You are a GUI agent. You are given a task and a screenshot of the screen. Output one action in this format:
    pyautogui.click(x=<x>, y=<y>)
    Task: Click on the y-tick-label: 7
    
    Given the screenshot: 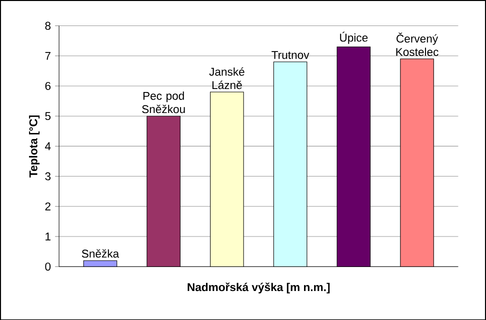 What is the action you would take?
    pyautogui.click(x=47, y=56)
    